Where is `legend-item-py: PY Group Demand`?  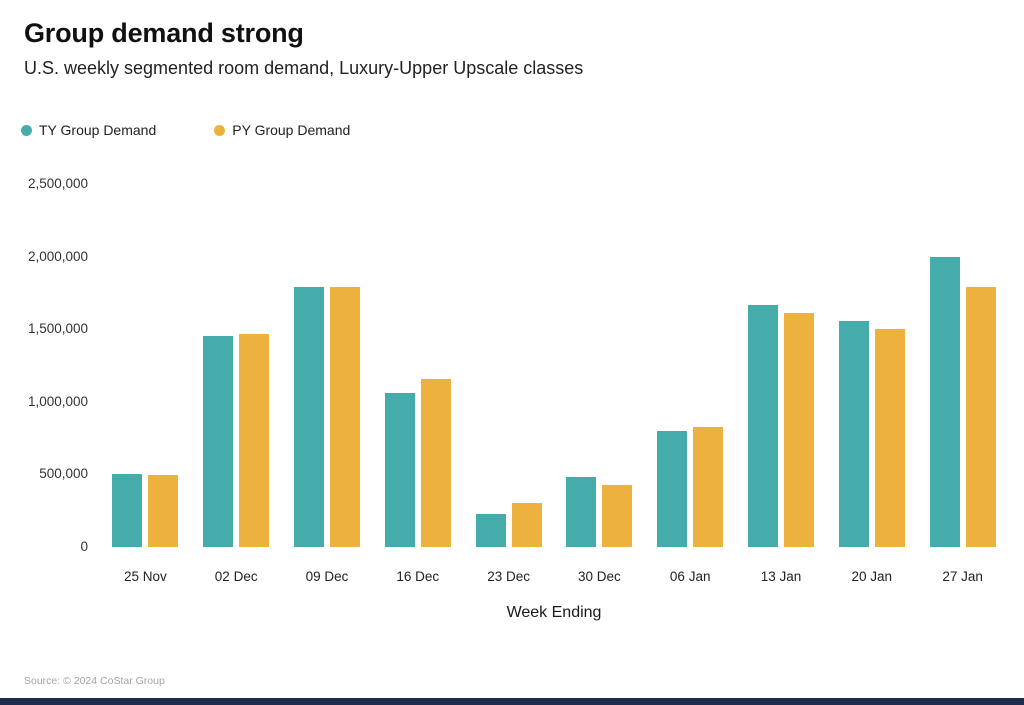 legend-item-py: PY Group Demand is located at coordinates (282, 130).